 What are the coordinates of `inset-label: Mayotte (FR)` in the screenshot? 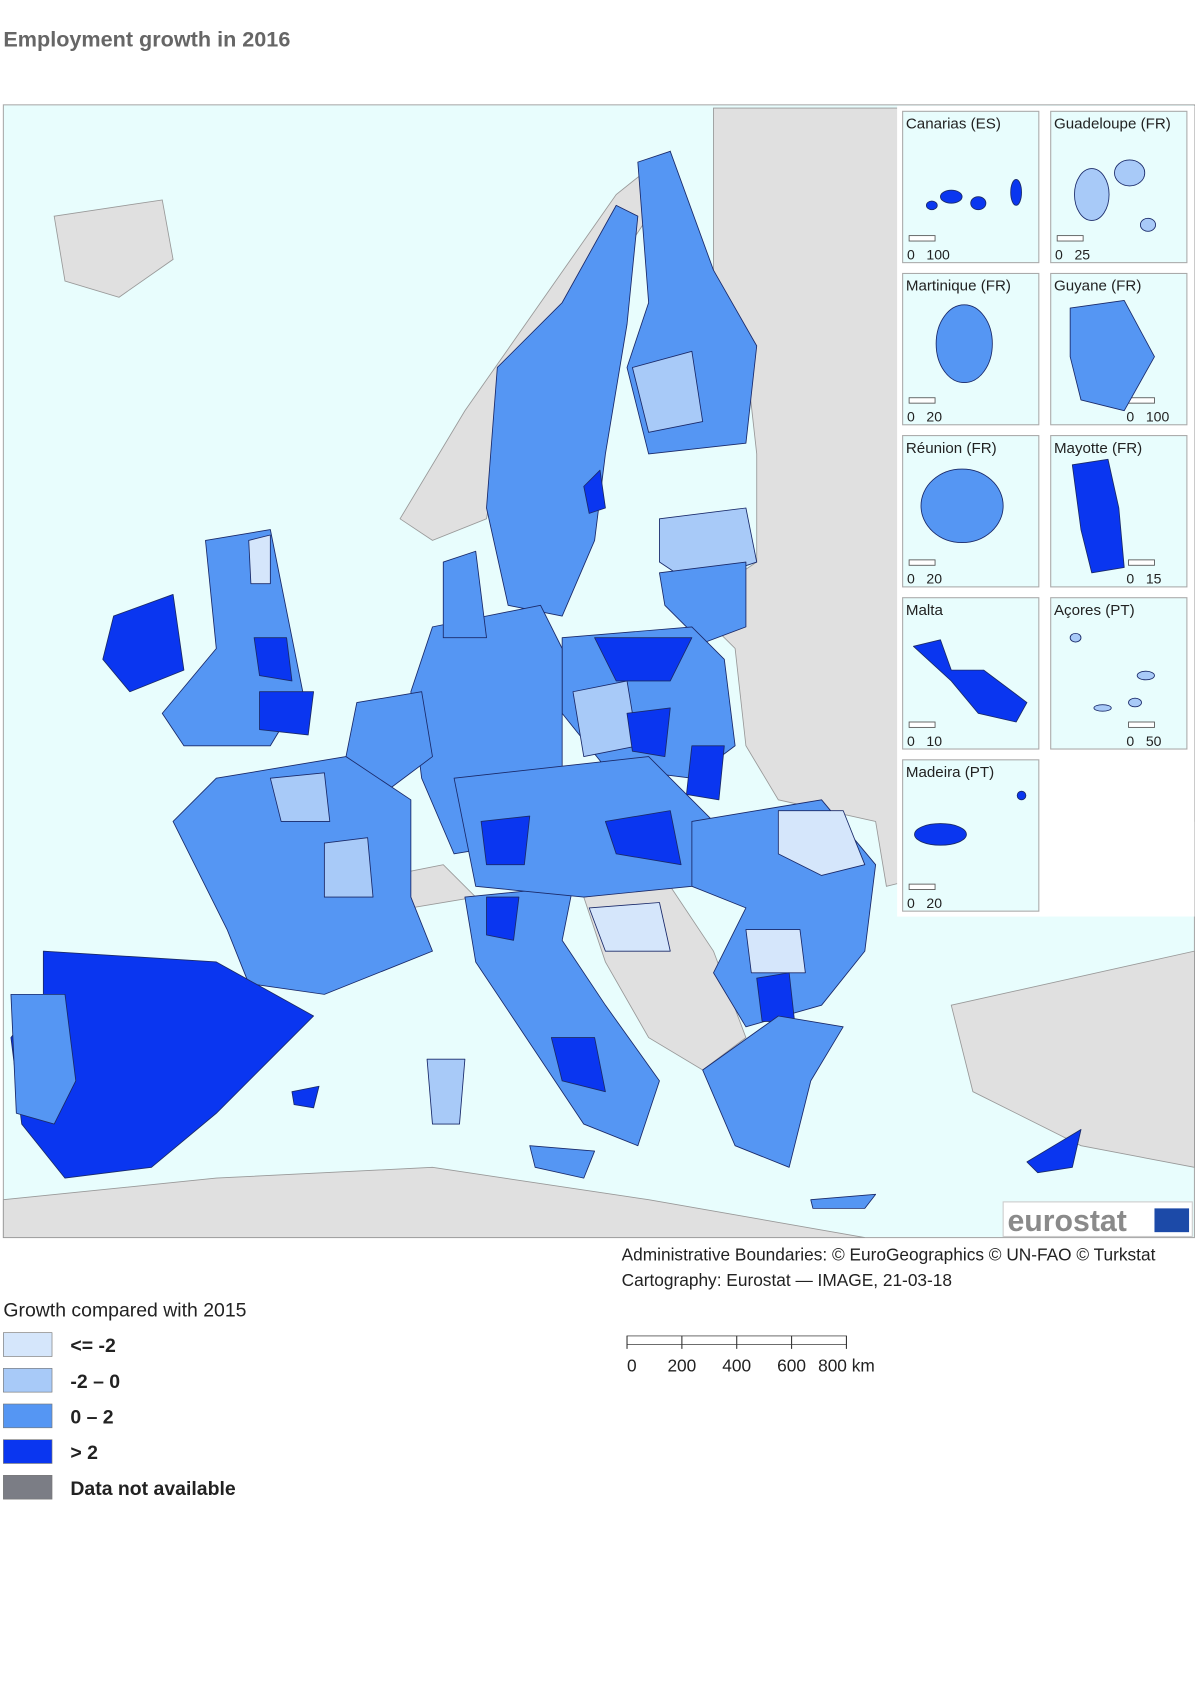 It's located at (1098, 448).